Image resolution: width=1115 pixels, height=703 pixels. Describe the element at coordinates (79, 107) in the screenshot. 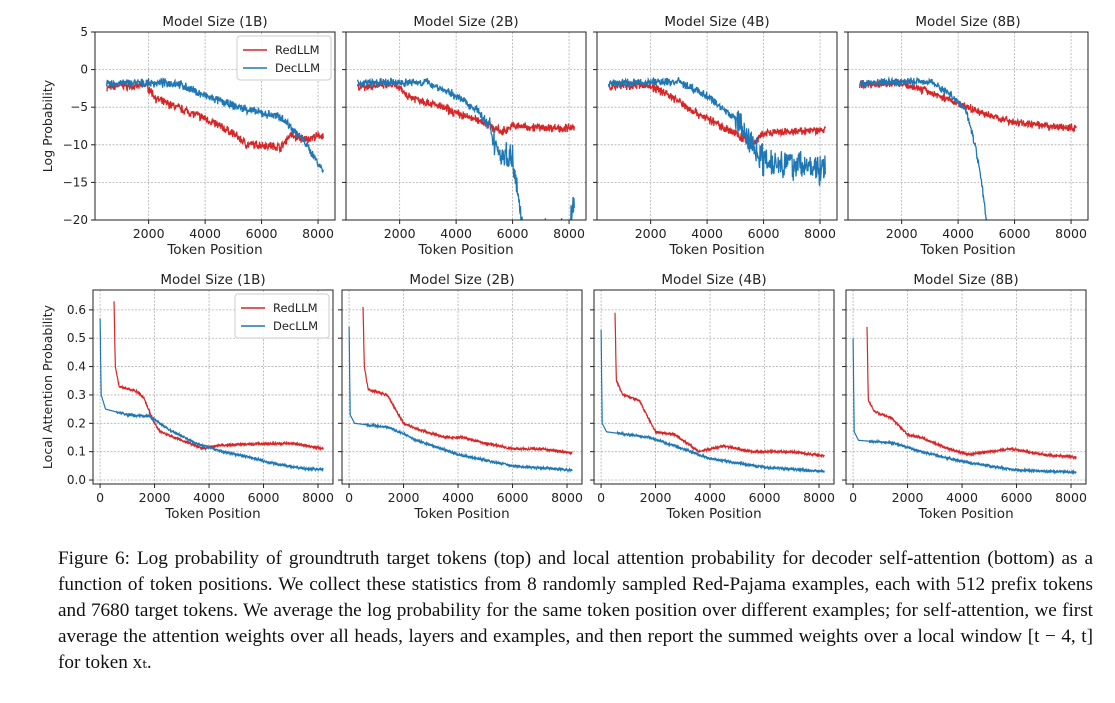

I see `y-tick-label: −5` at that location.